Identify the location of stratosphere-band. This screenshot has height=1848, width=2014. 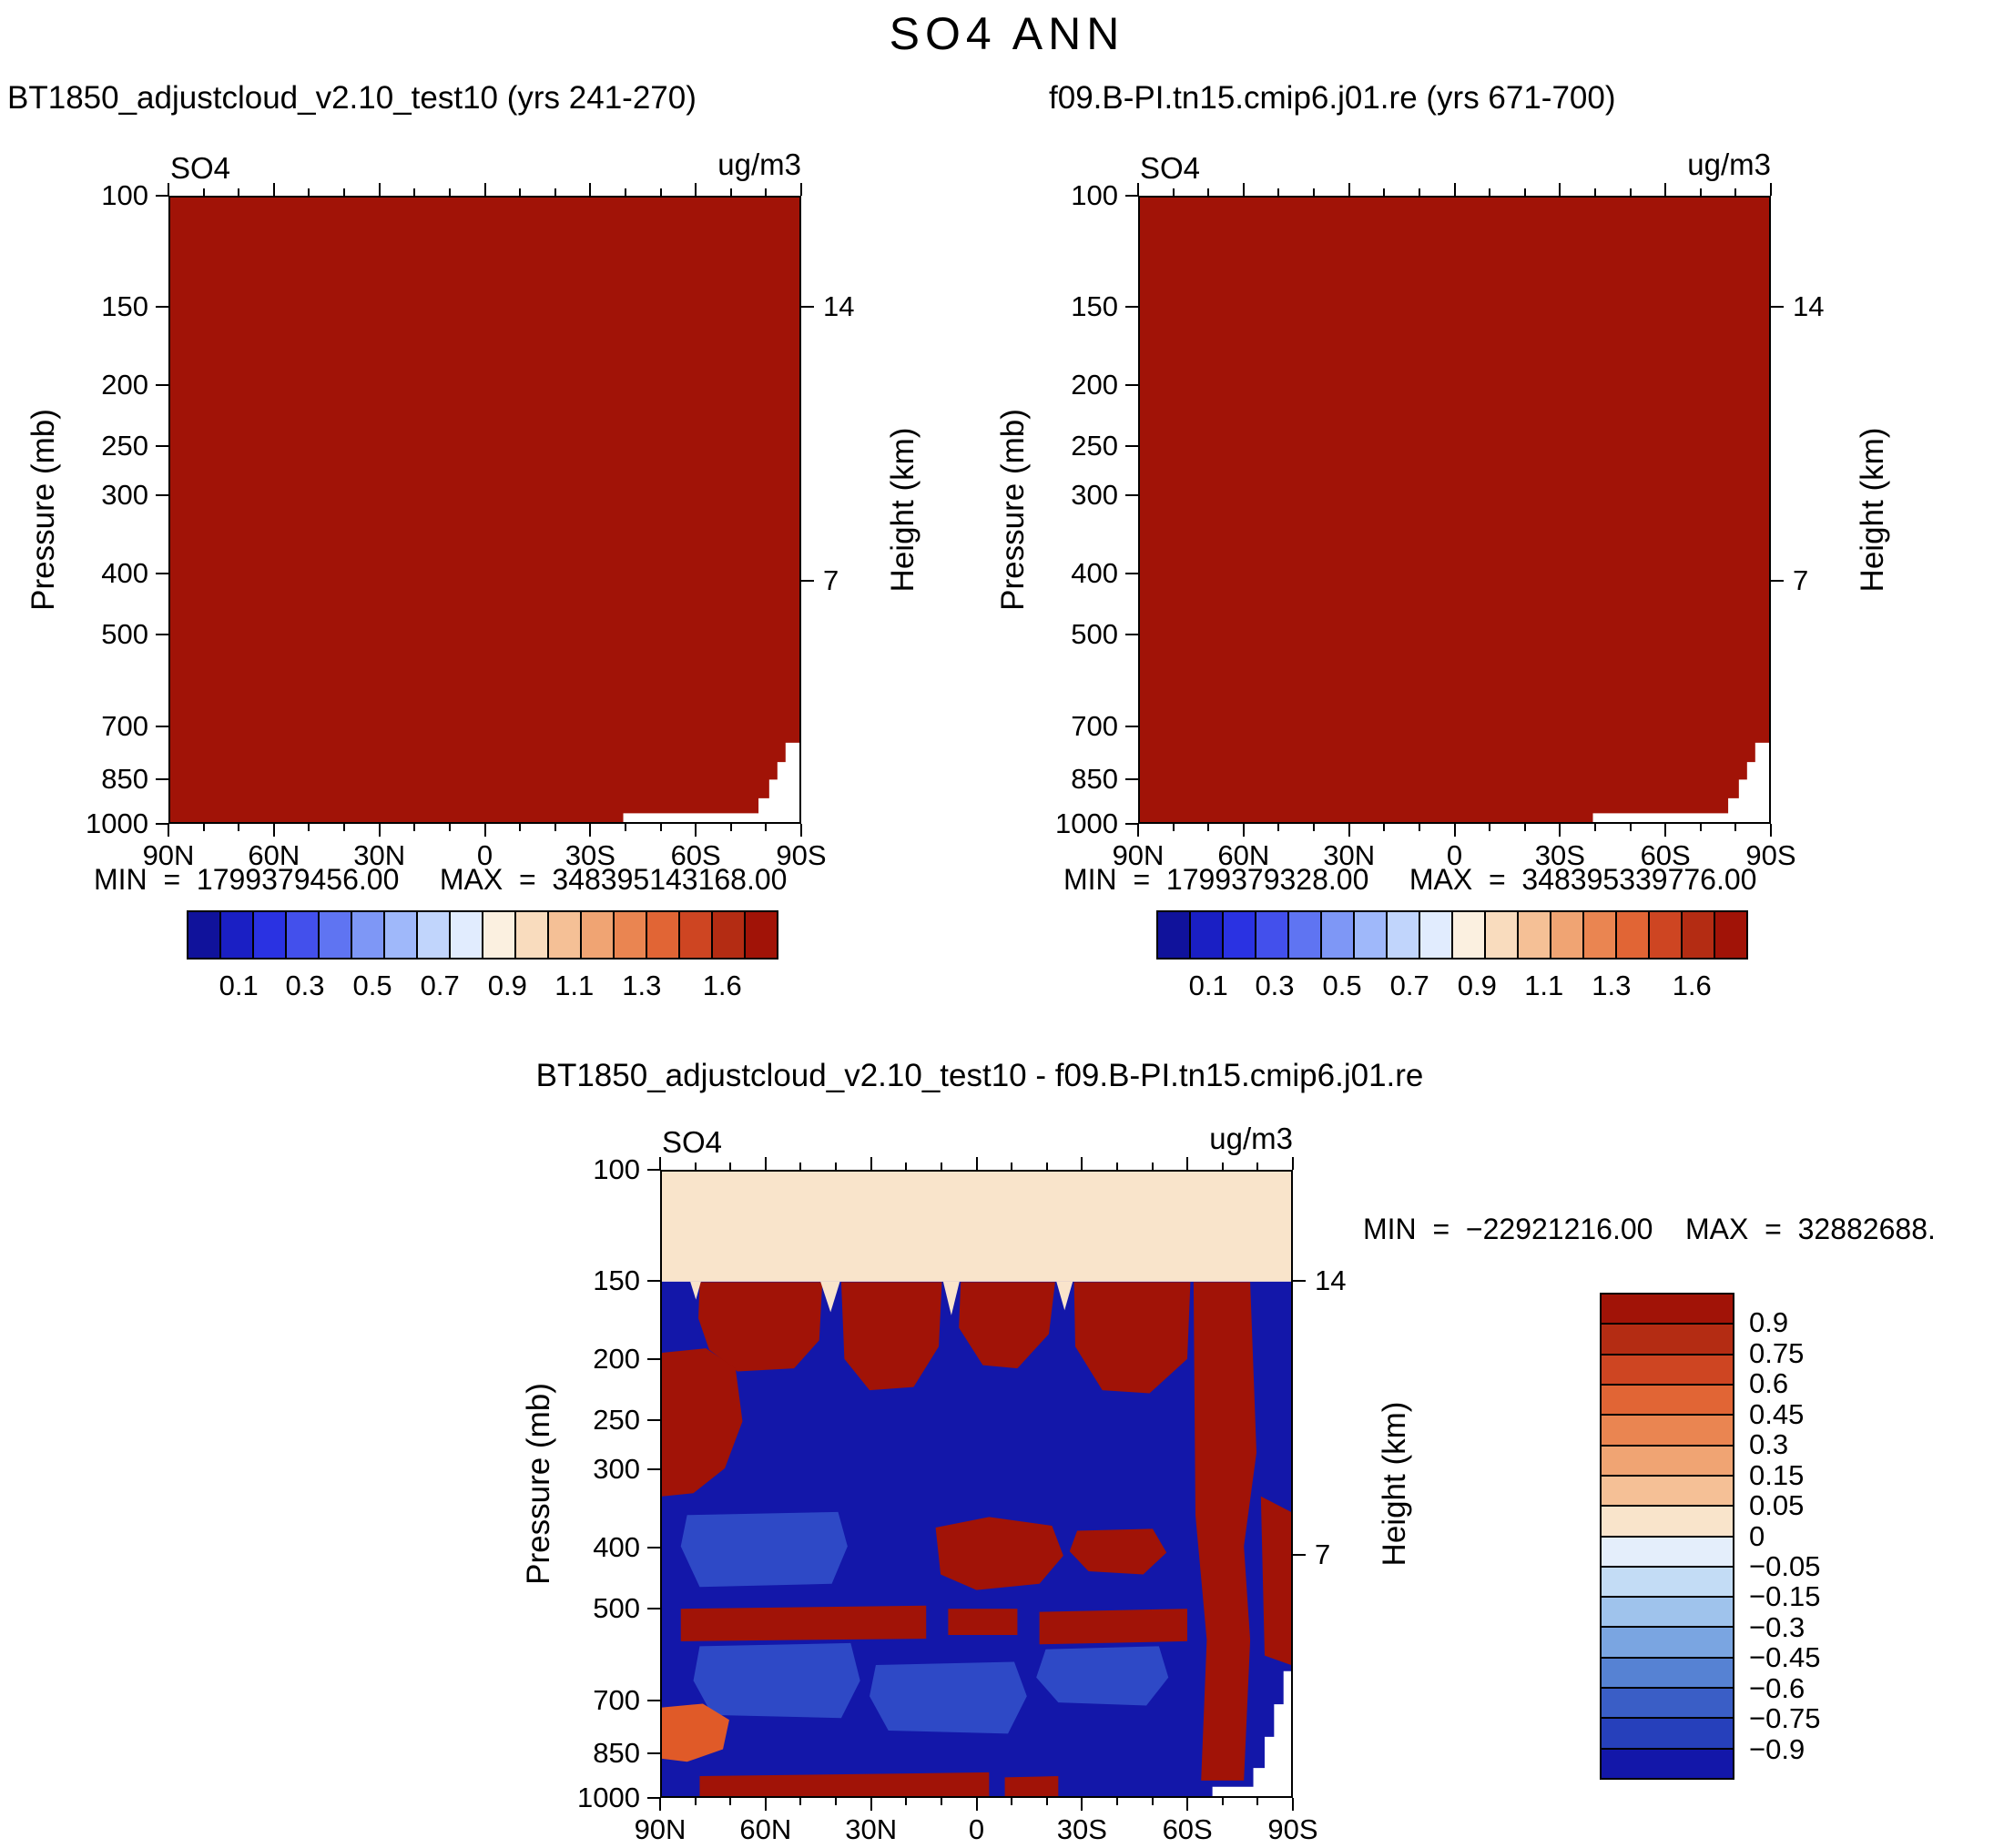
(976, 1227).